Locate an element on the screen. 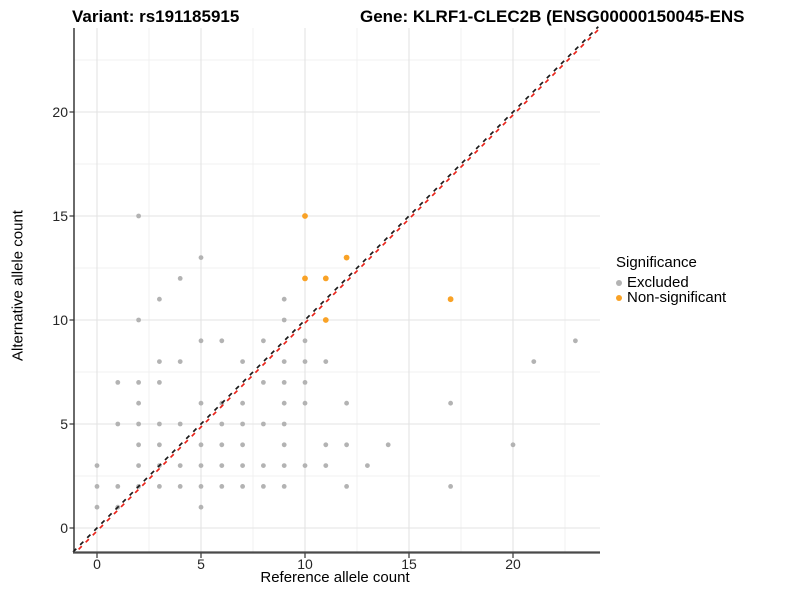  y-tick-label: 20 is located at coordinates (60, 112).